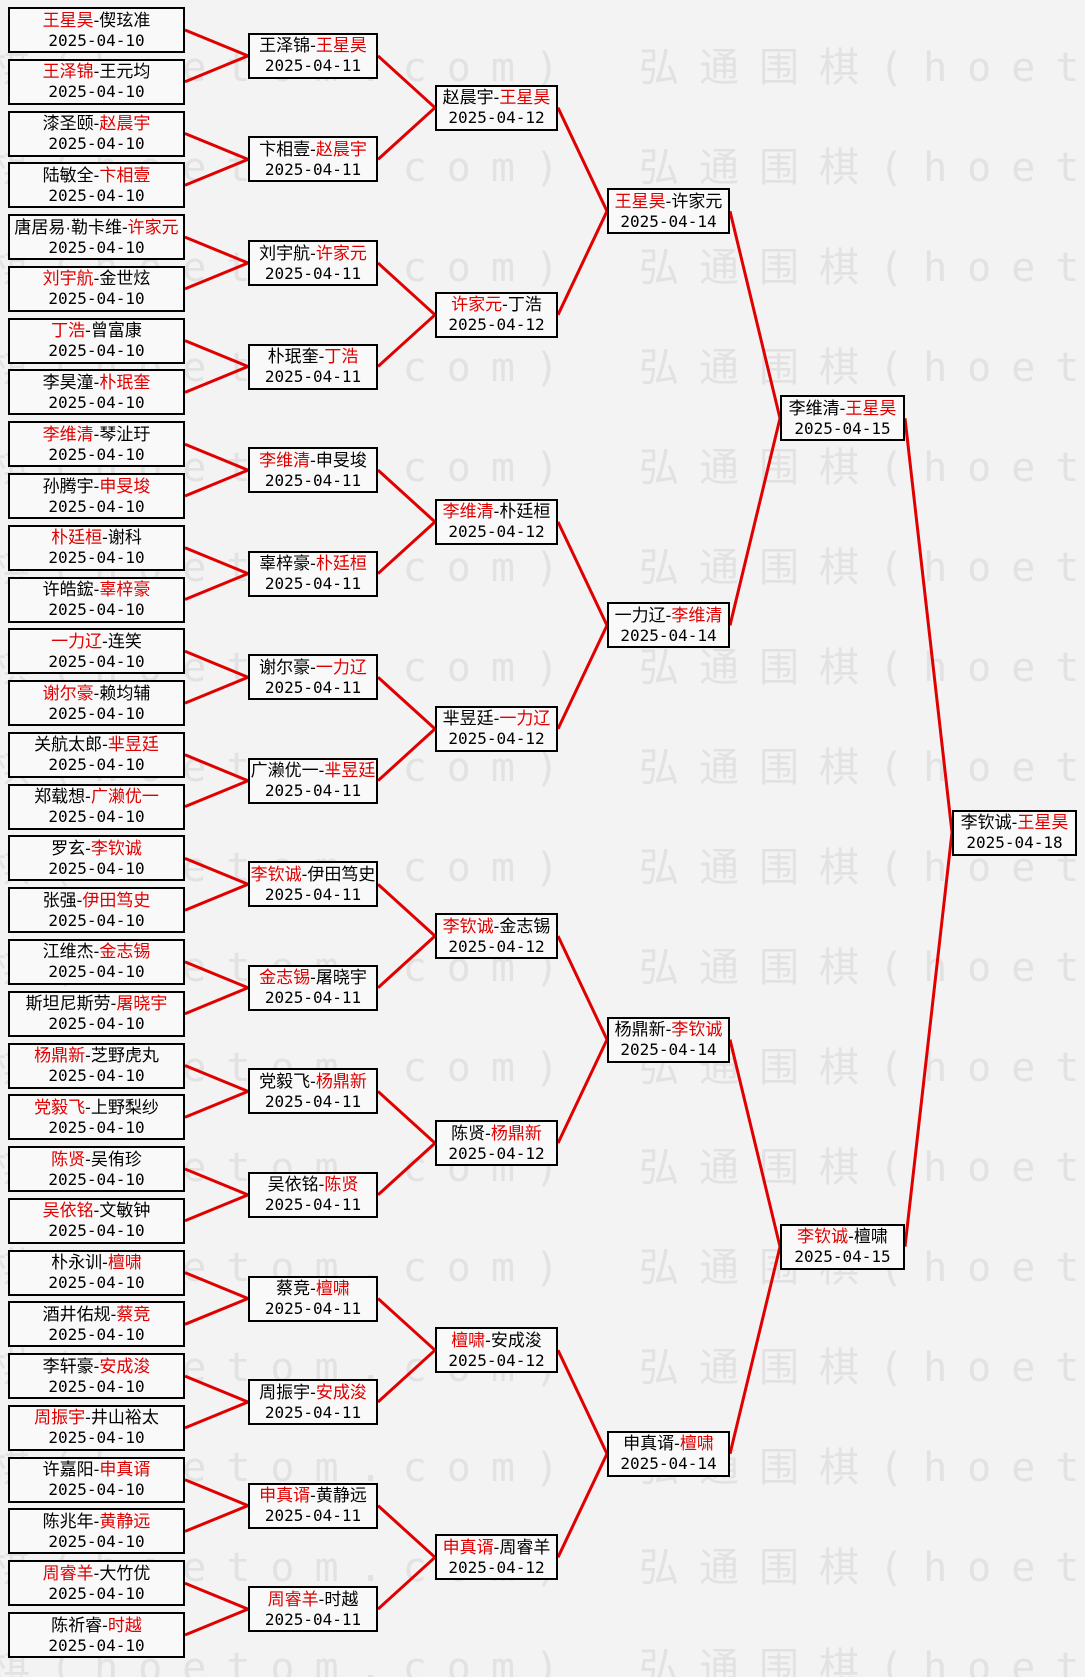  I want to click on player-name: 唐居易·勒卡维, so click(68, 227).